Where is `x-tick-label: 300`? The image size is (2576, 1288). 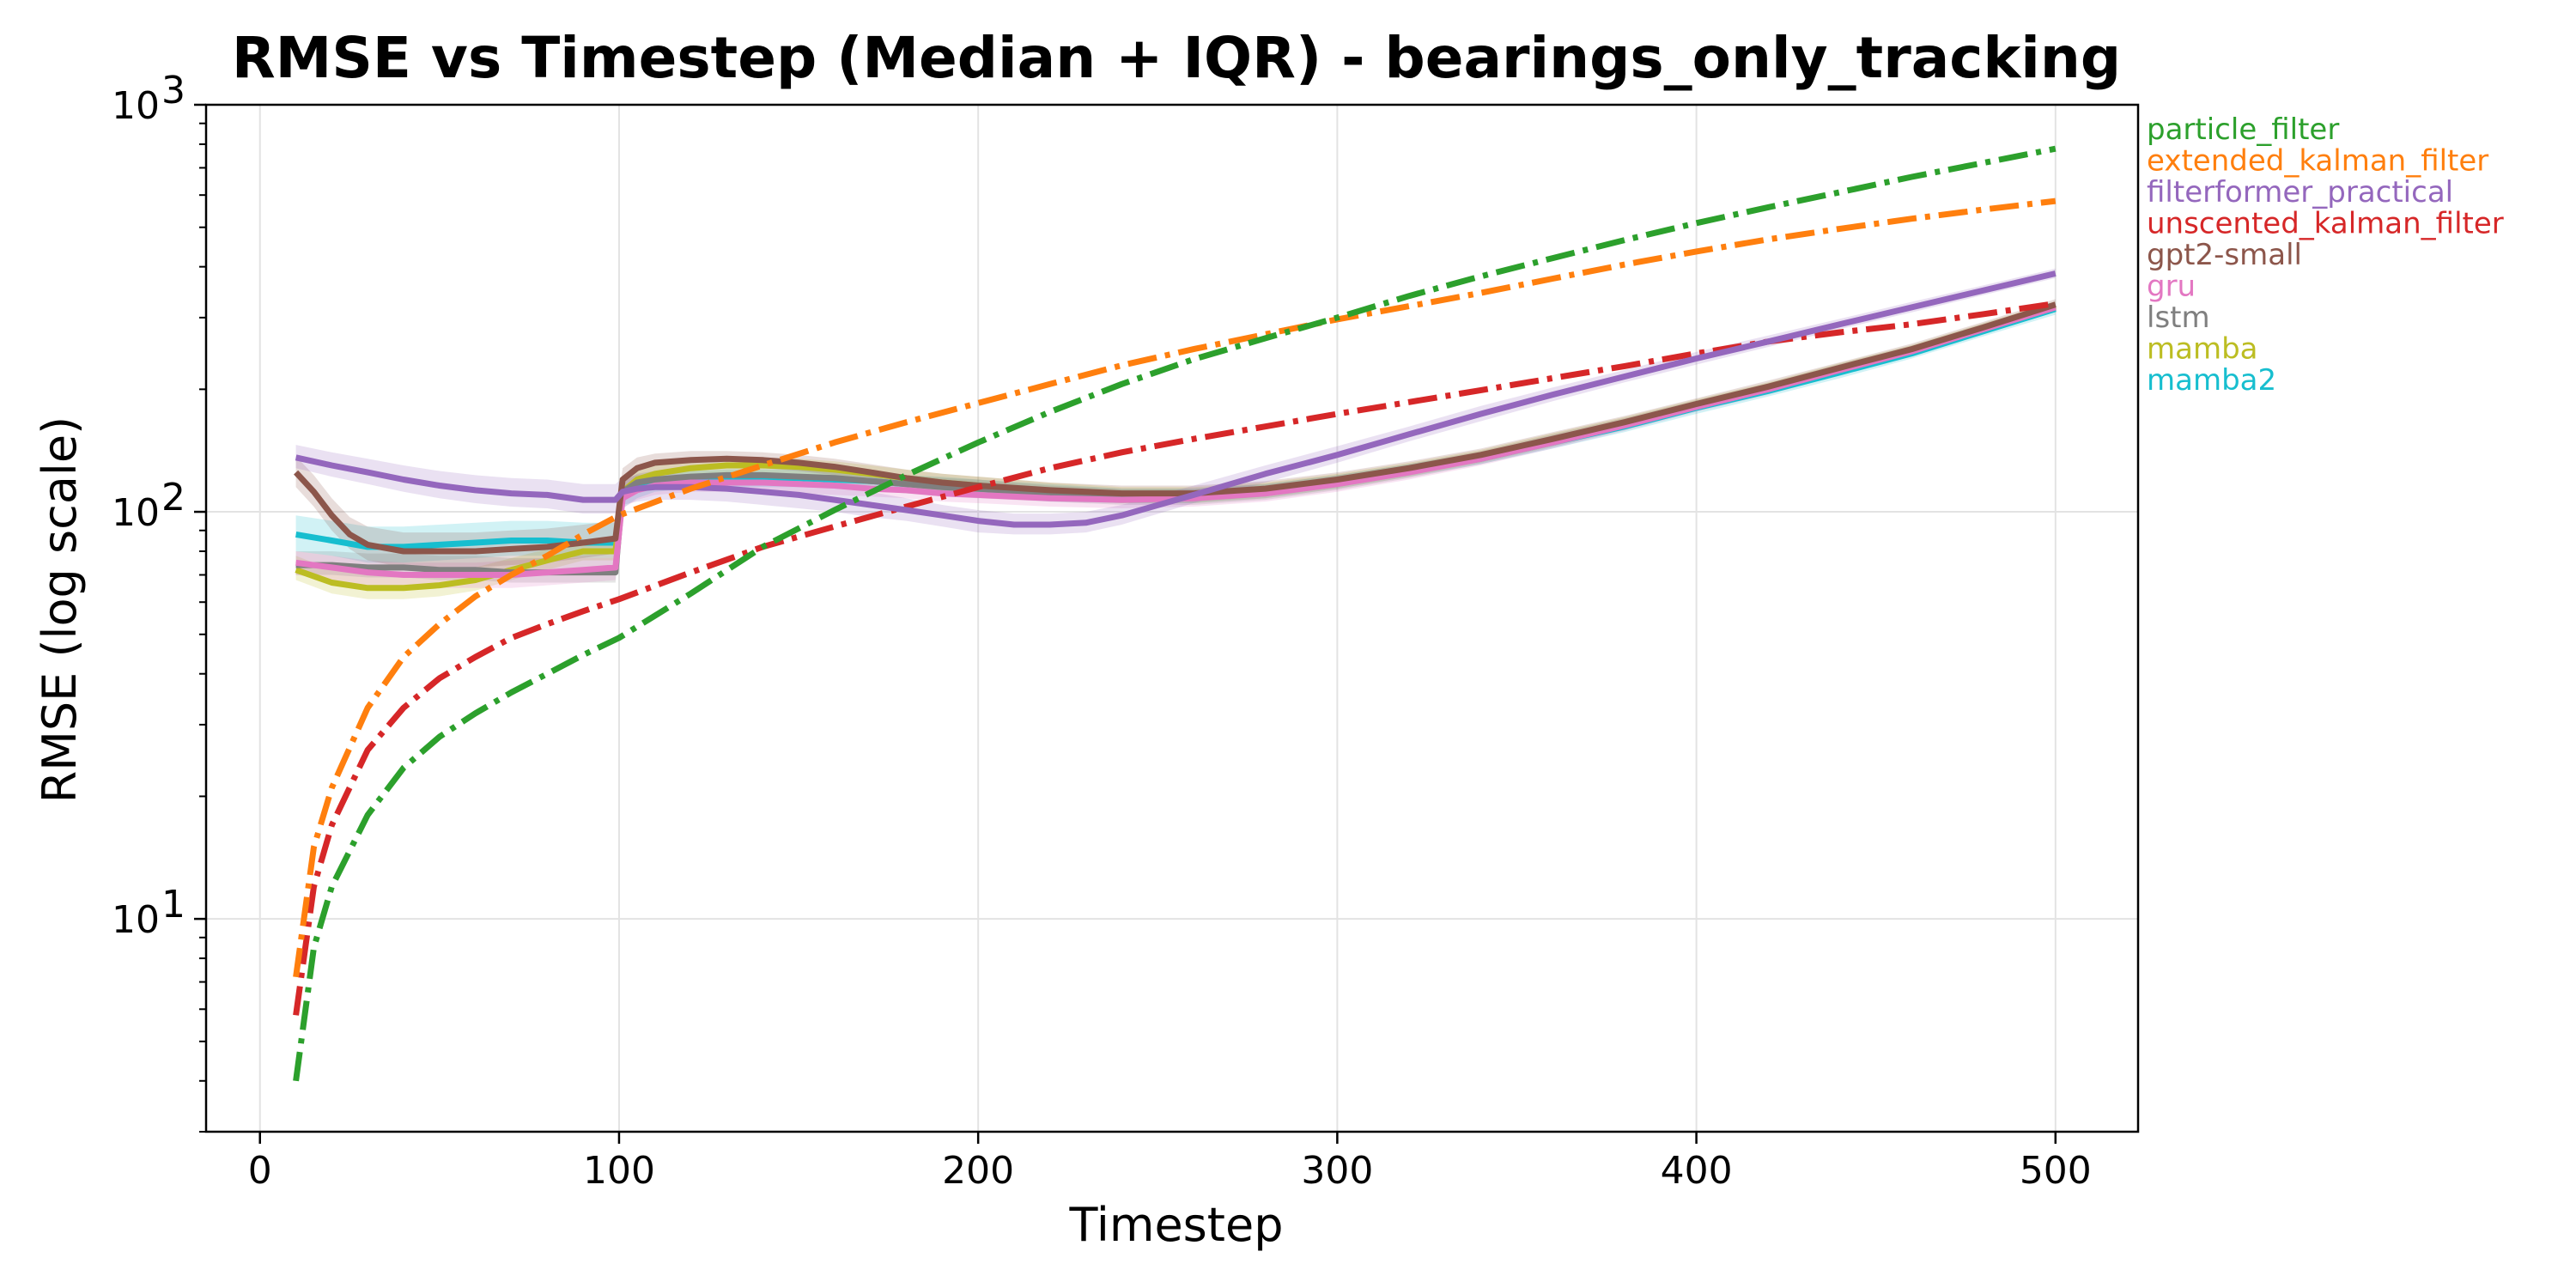
x-tick-label: 300 is located at coordinates (1337, 1171).